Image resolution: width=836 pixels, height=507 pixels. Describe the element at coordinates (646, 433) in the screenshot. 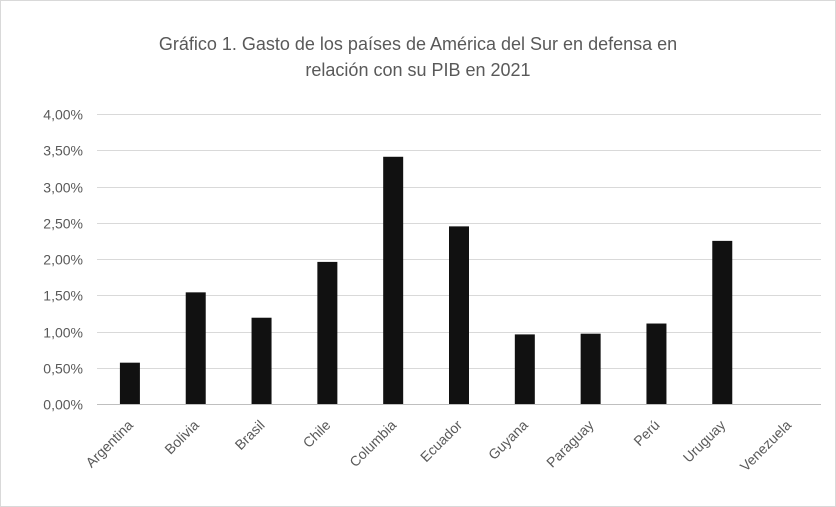

I see `x-tick-label: Perú` at that location.